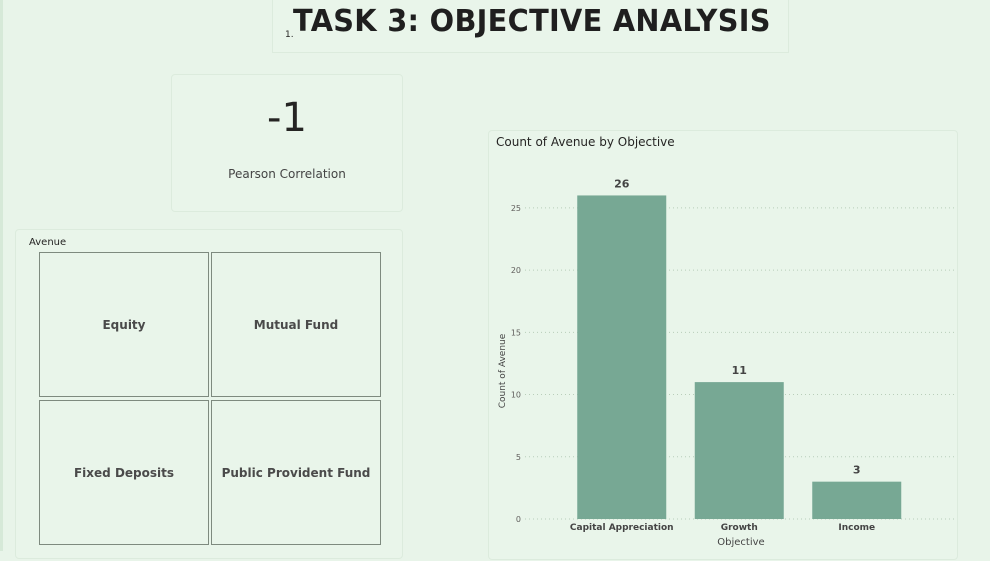 Image resolution: width=990 pixels, height=561 pixels. Describe the element at coordinates (1, 275) in the screenshot. I see `left-edge-strip` at that location.